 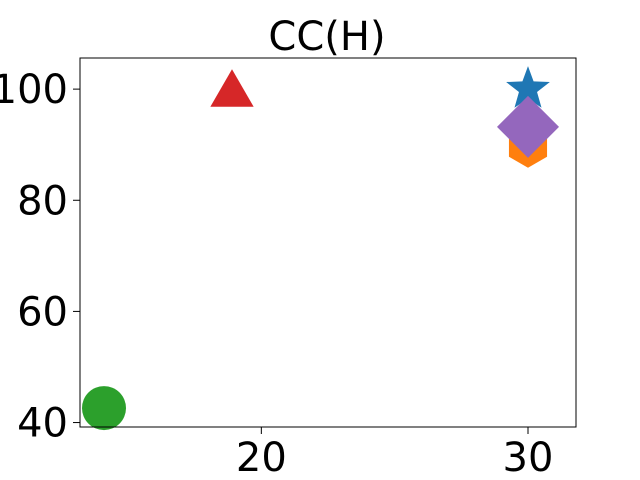 What do you see at coordinates (34, 90) in the screenshot?
I see `y-tick-label: 100` at bounding box center [34, 90].